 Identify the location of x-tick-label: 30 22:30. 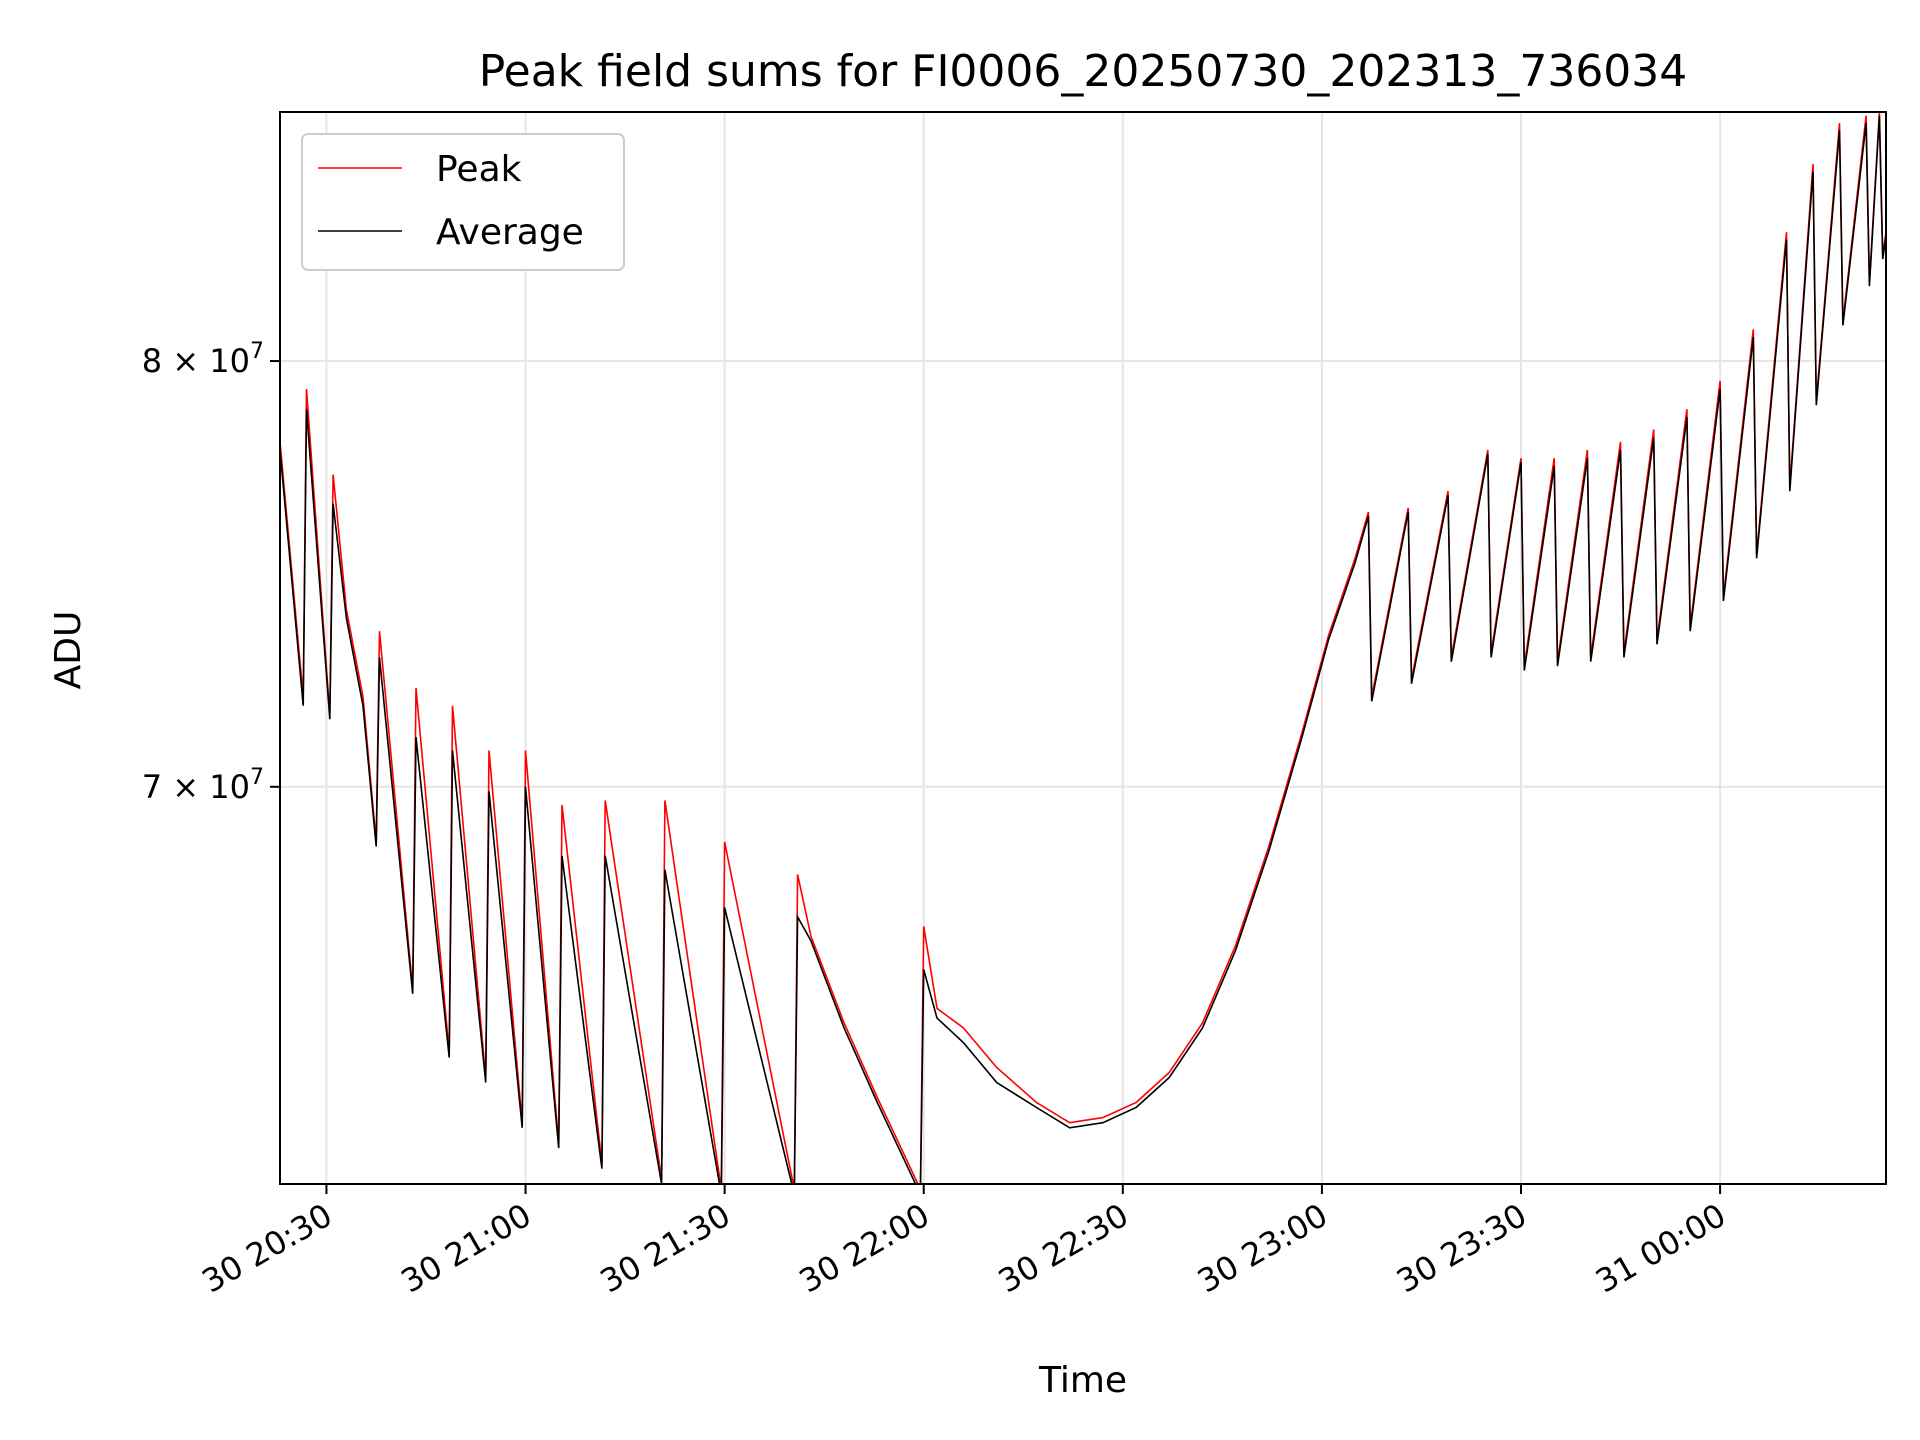
(1063, 1248).